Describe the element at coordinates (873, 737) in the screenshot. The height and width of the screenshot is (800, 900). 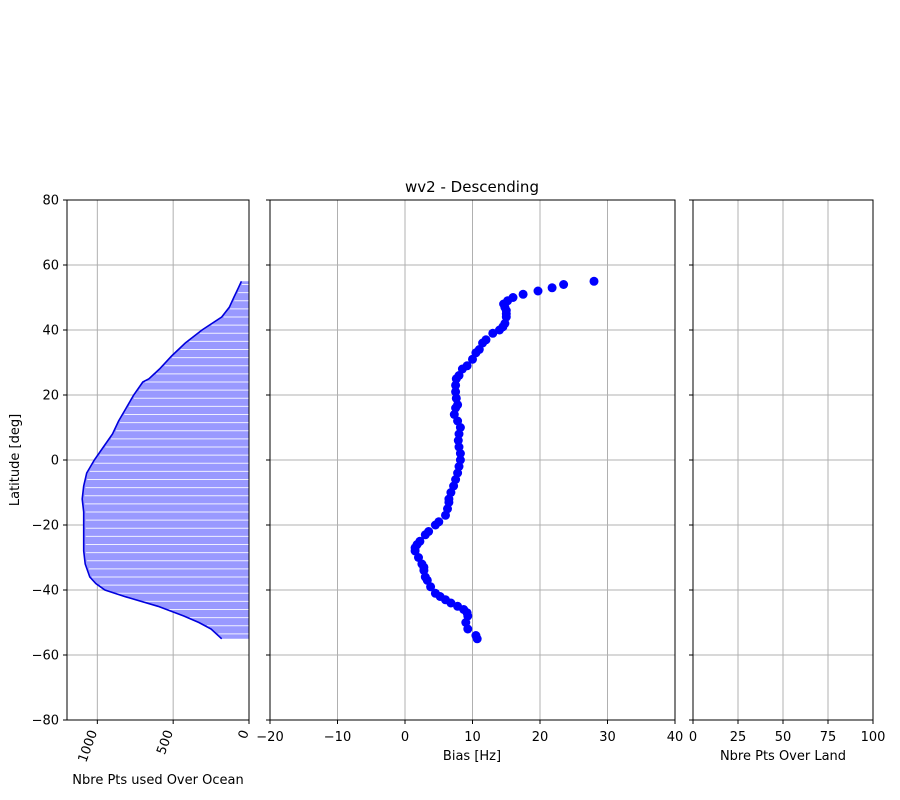
I see `land-count-xtick-label: 100` at that location.